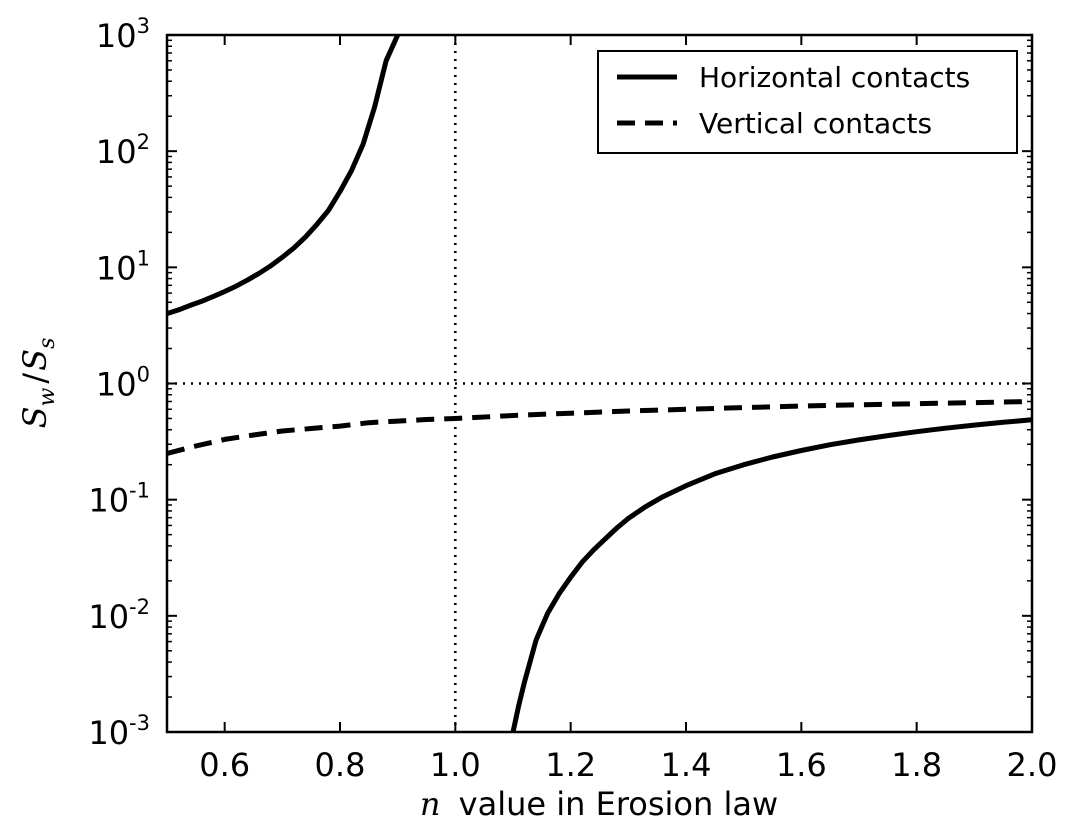 This screenshot has height=830, width=1072. Describe the element at coordinates (123, 266) in the screenshot. I see `y-tick-label: 10¹` at that location.